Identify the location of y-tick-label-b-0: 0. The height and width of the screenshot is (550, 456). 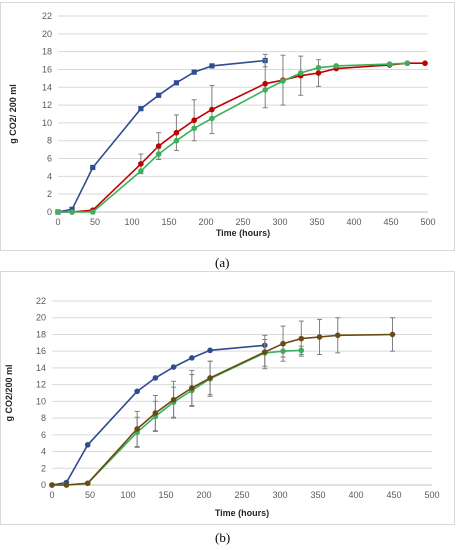
(43, 485).